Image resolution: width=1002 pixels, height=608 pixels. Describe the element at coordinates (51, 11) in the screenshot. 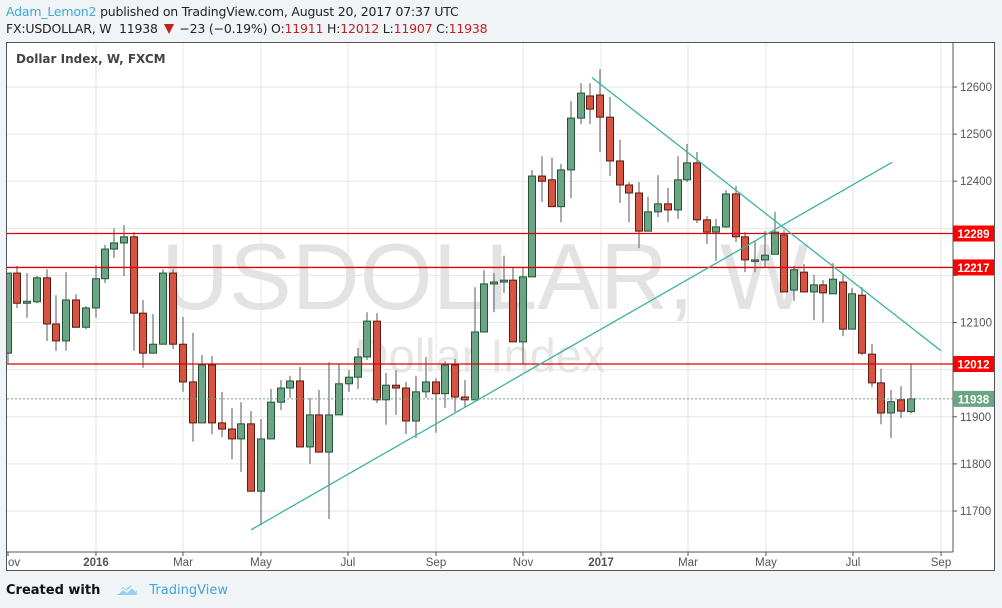

I see `author-link: Adam_Lemon2` at that location.